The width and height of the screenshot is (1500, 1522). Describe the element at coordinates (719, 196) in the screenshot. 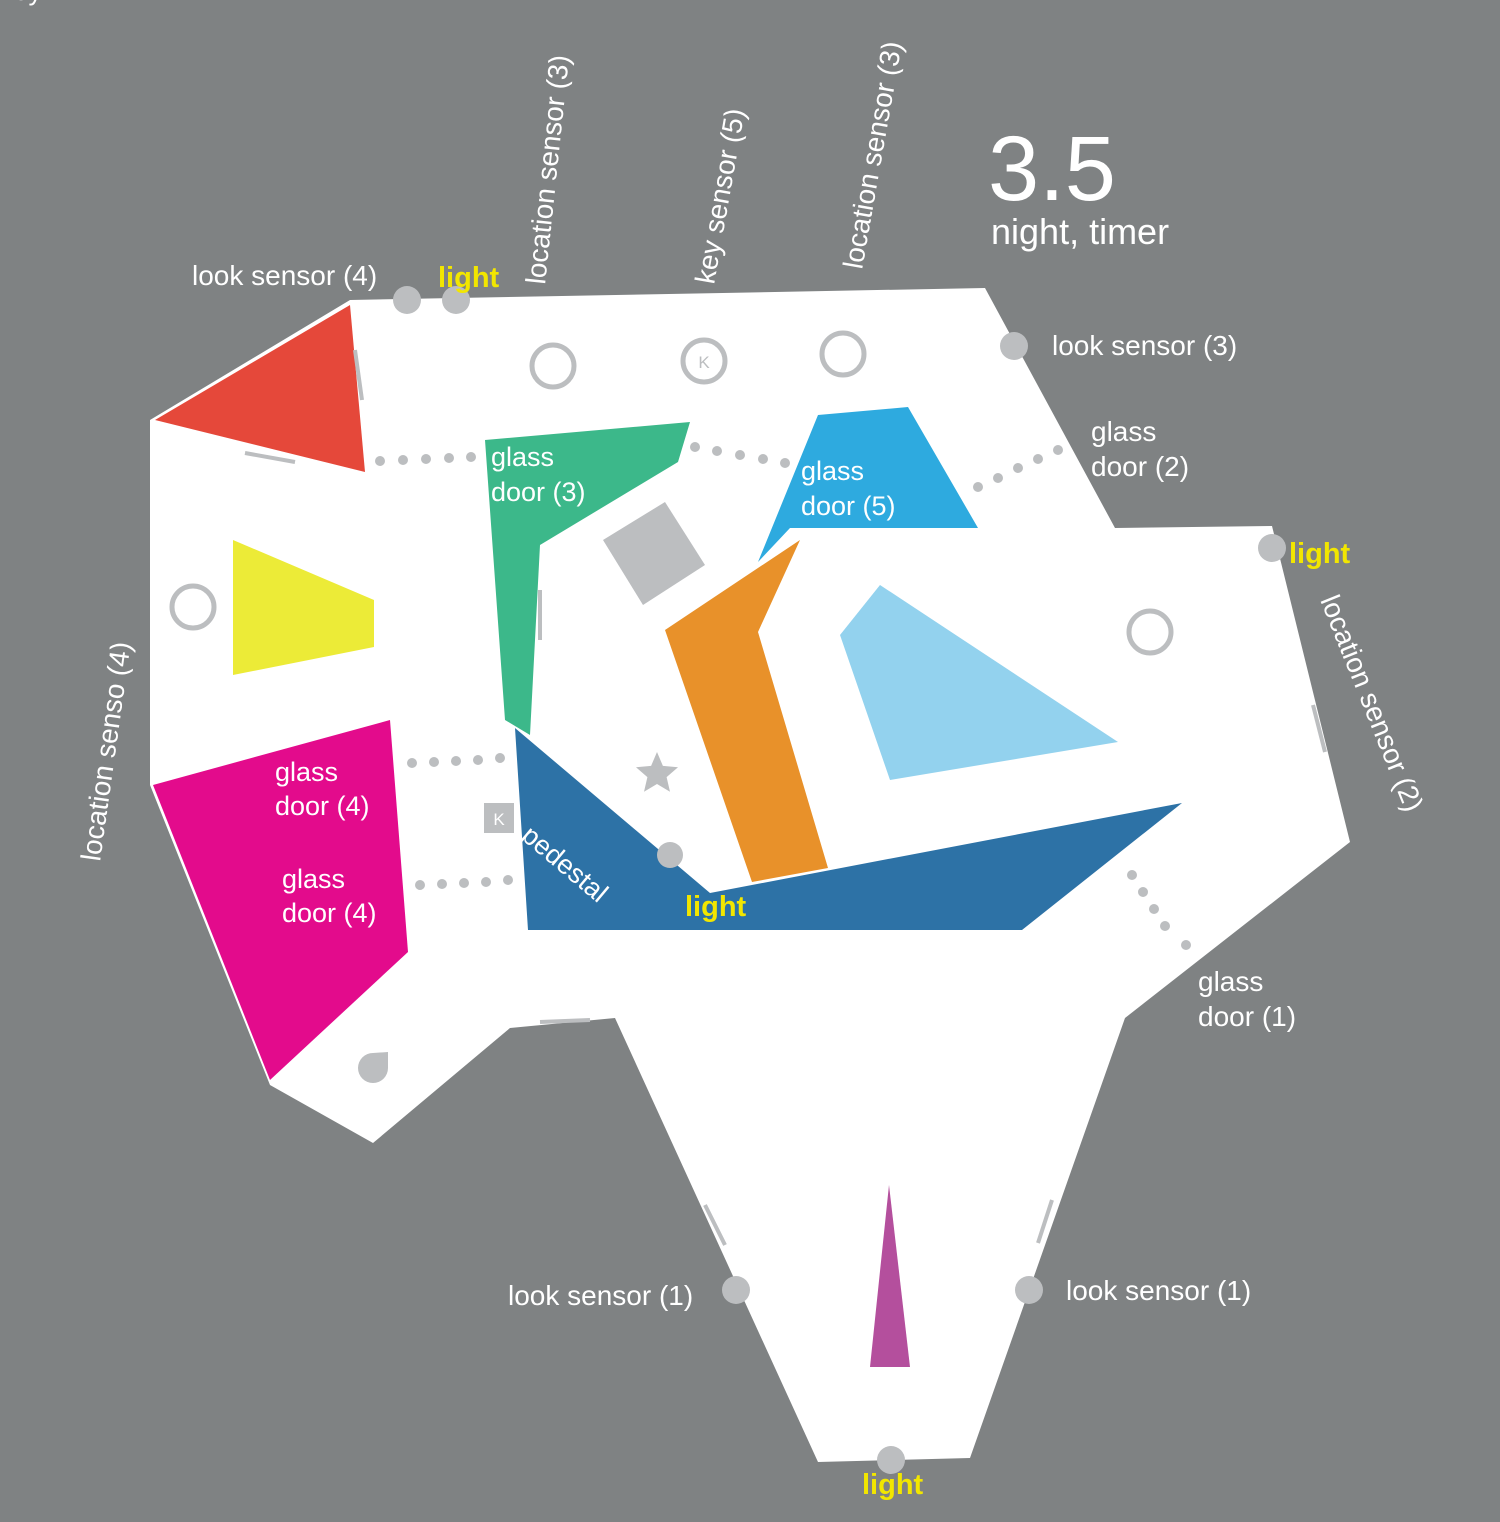

I see `label-key-sensor-5: key sensor (5)` at that location.